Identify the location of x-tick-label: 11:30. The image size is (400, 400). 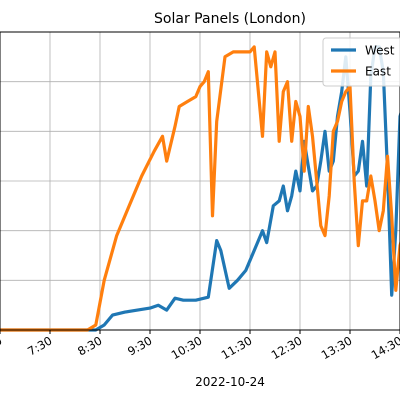
(237, 347).